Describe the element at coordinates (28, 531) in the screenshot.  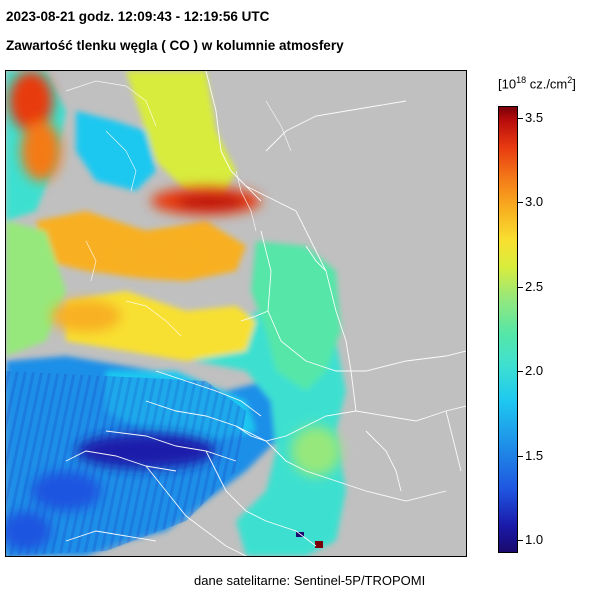
I see `lowspot-blue-southwest` at that location.